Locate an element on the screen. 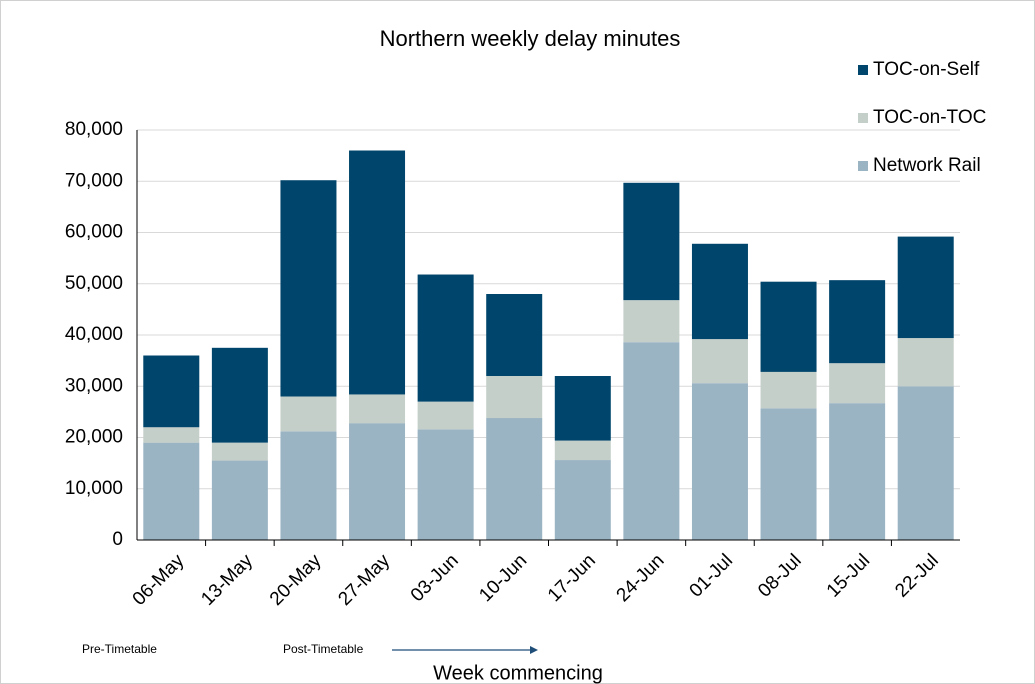  y-tick-label: 10,000 is located at coordinates (94, 488).